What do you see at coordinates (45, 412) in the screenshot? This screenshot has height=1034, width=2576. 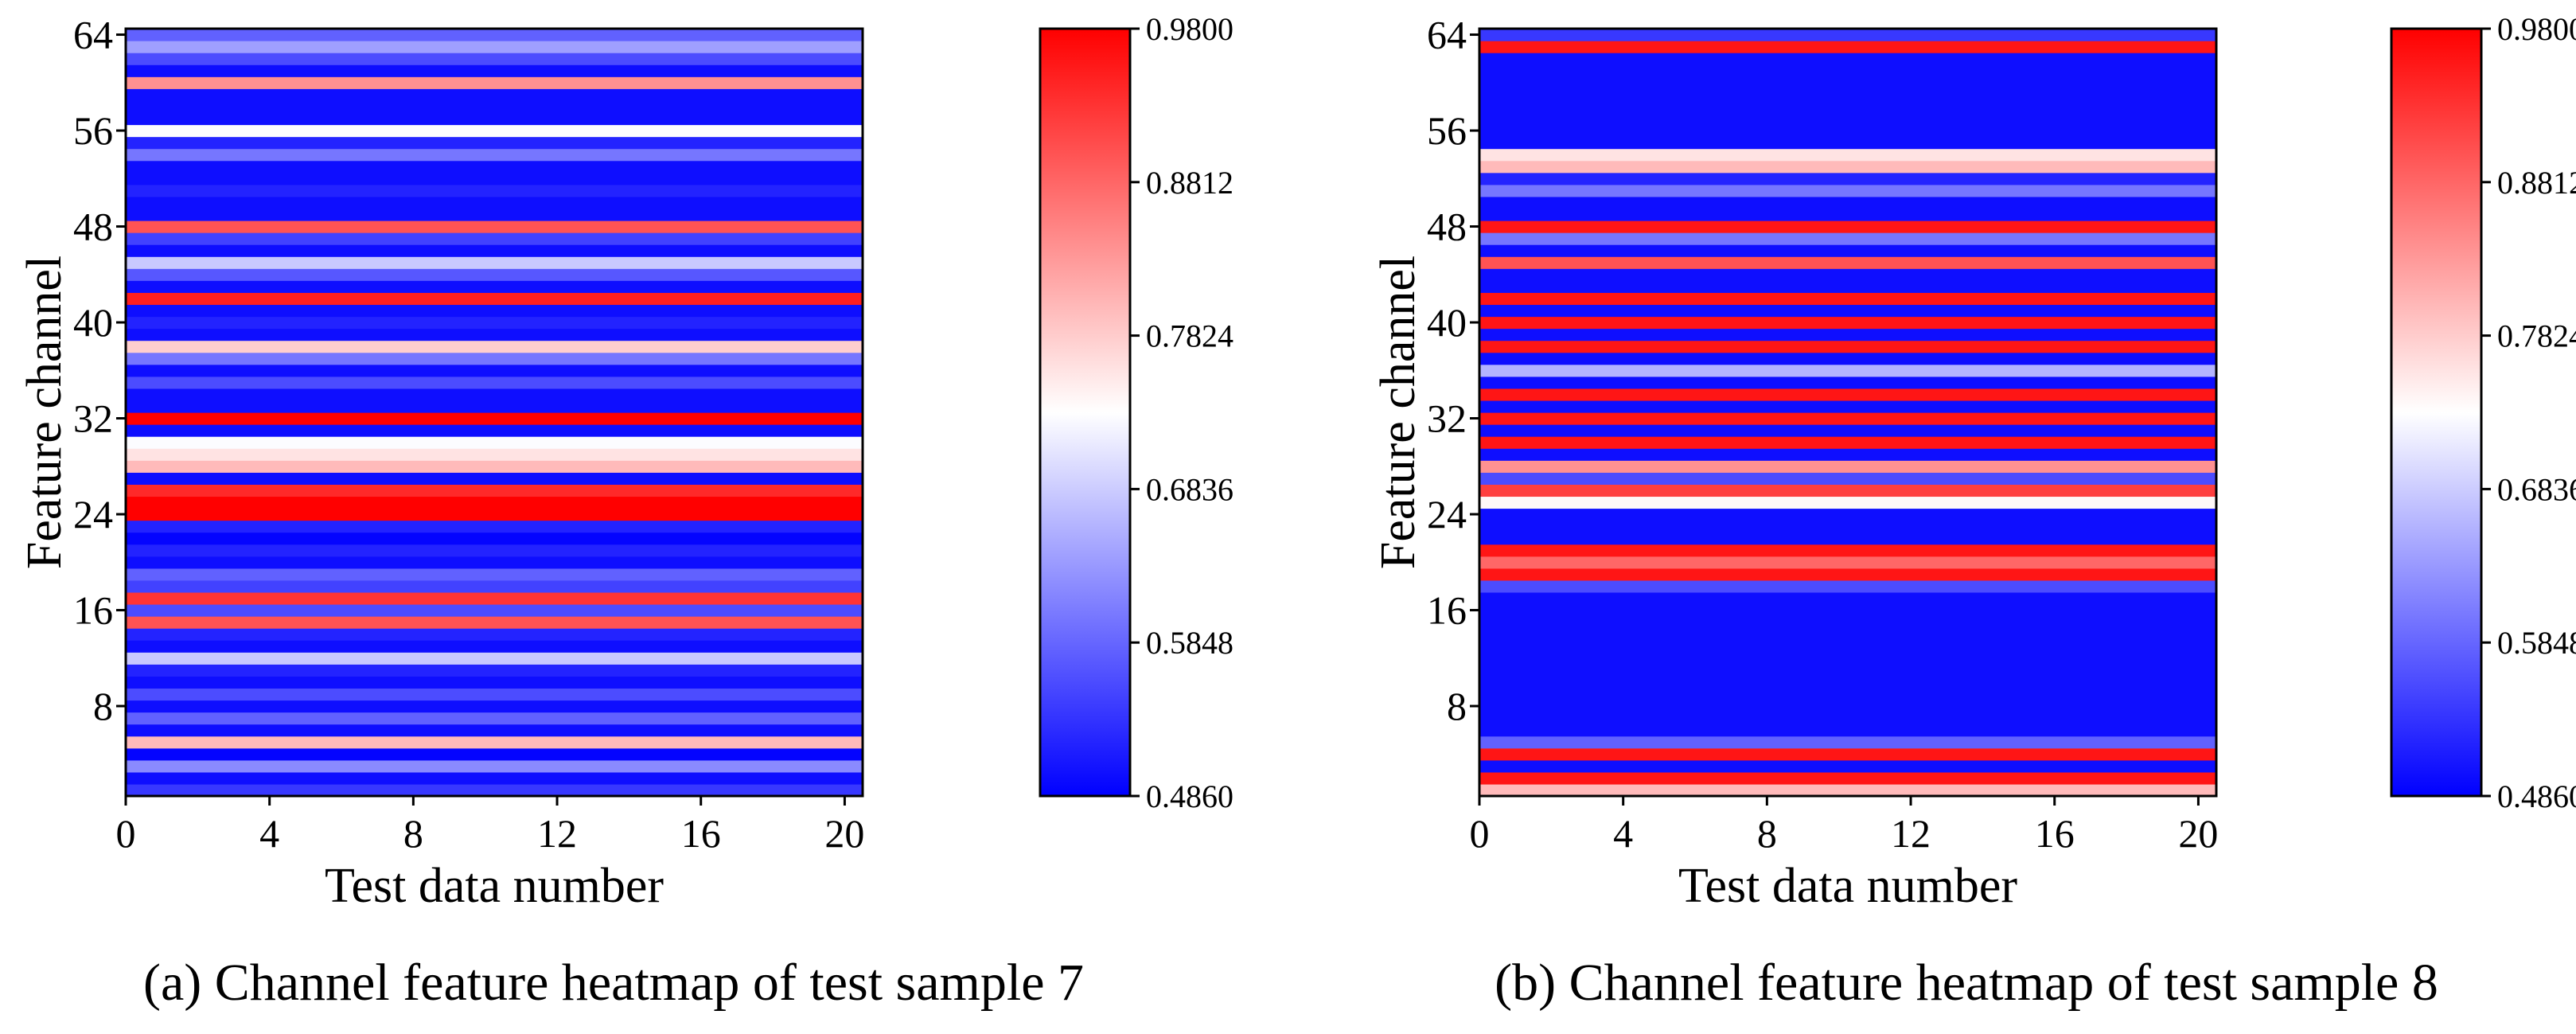 I see `y-axis-label-a: Feature channel` at bounding box center [45, 412].